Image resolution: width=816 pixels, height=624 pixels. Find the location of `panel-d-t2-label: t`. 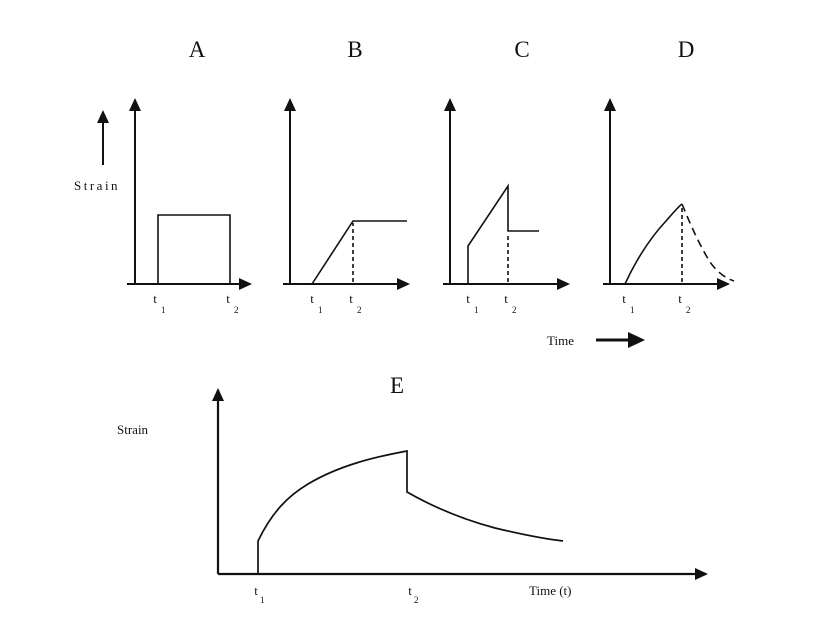

panel-d-t2-label: t is located at coordinates (680, 298).